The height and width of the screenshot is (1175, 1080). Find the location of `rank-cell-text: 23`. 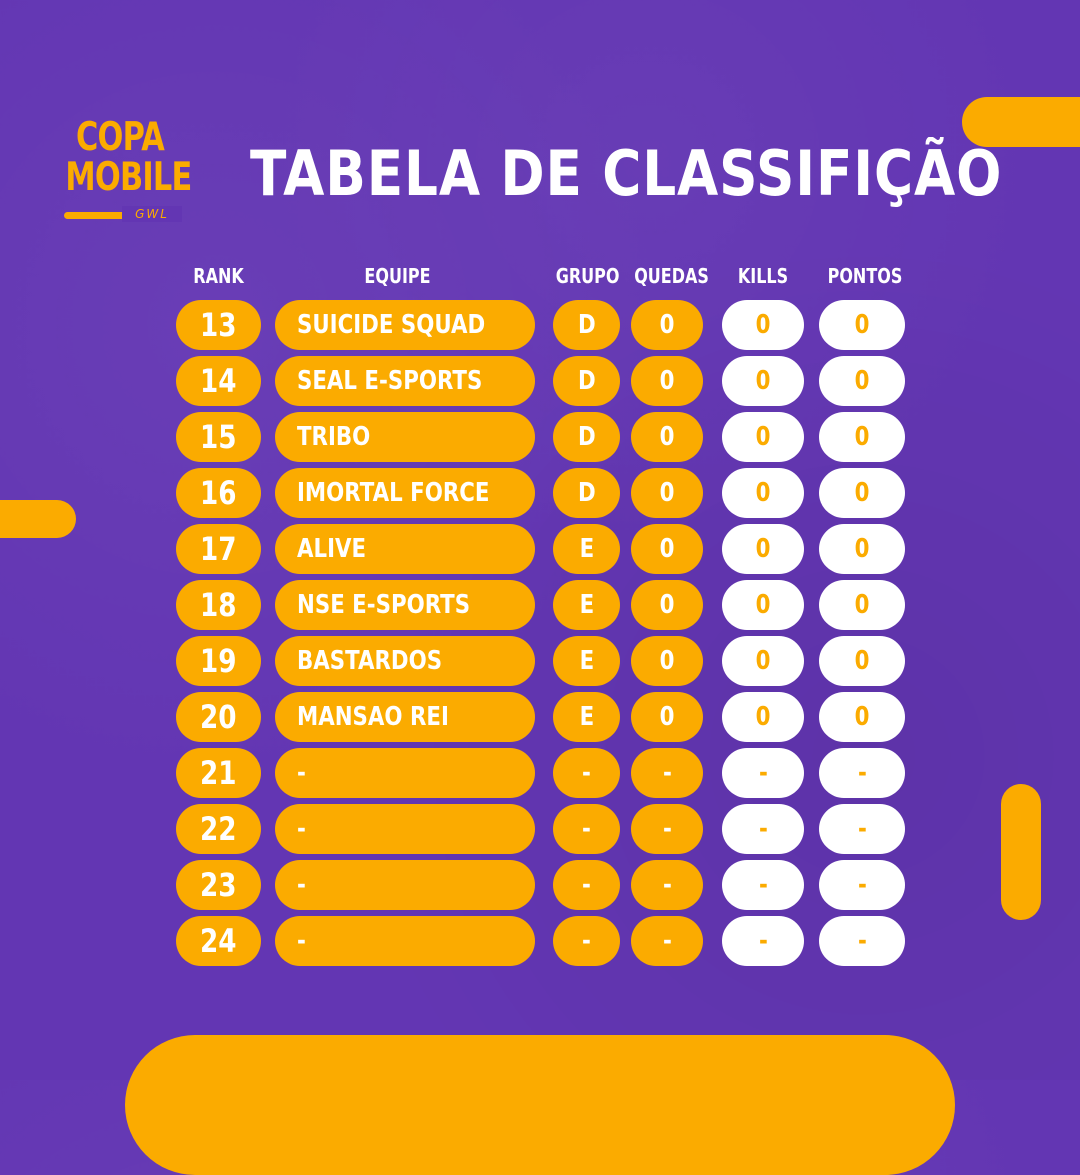

rank-cell-text: 23 is located at coordinates (218, 885).